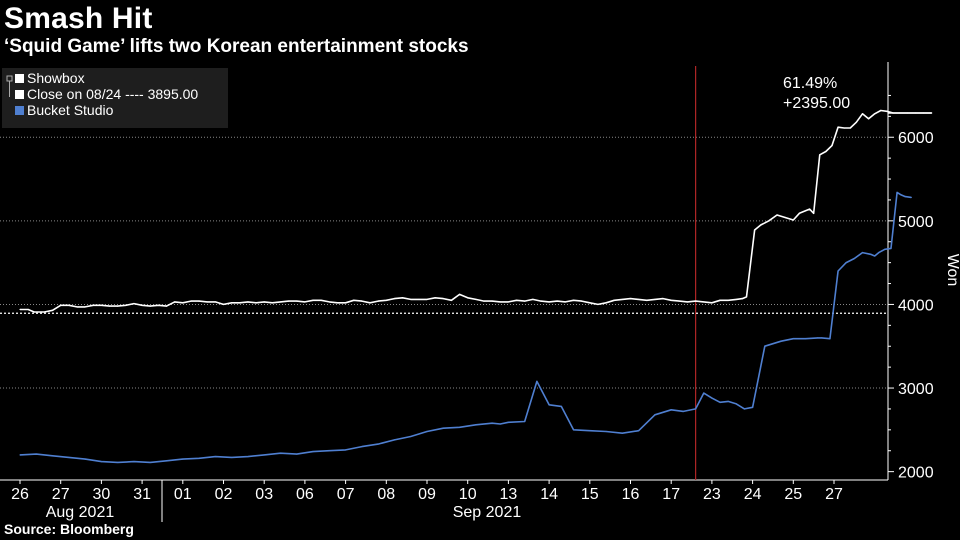  What do you see at coordinates (102, 494) in the screenshot?
I see `x-tick-label: 30` at bounding box center [102, 494].